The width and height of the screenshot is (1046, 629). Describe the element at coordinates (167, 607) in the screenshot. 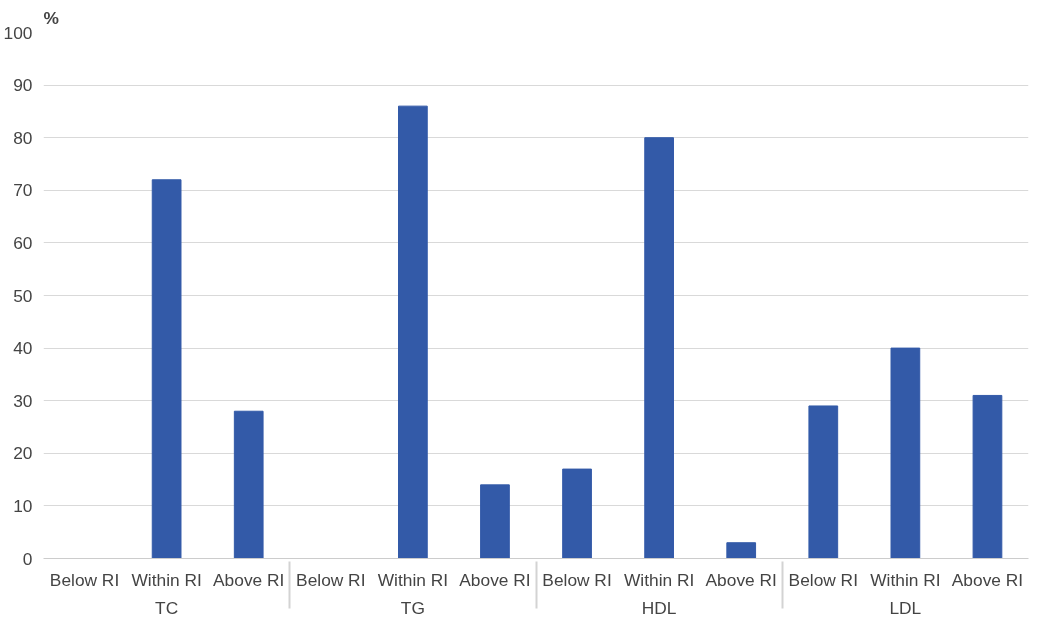

I see `text: TC` at that location.